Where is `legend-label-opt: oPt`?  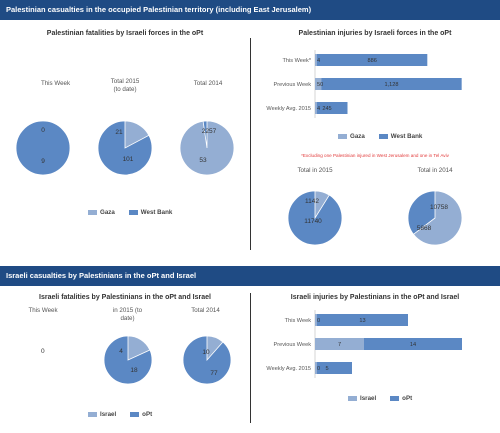
legend-label-opt: oPt is located at coordinates (147, 414).